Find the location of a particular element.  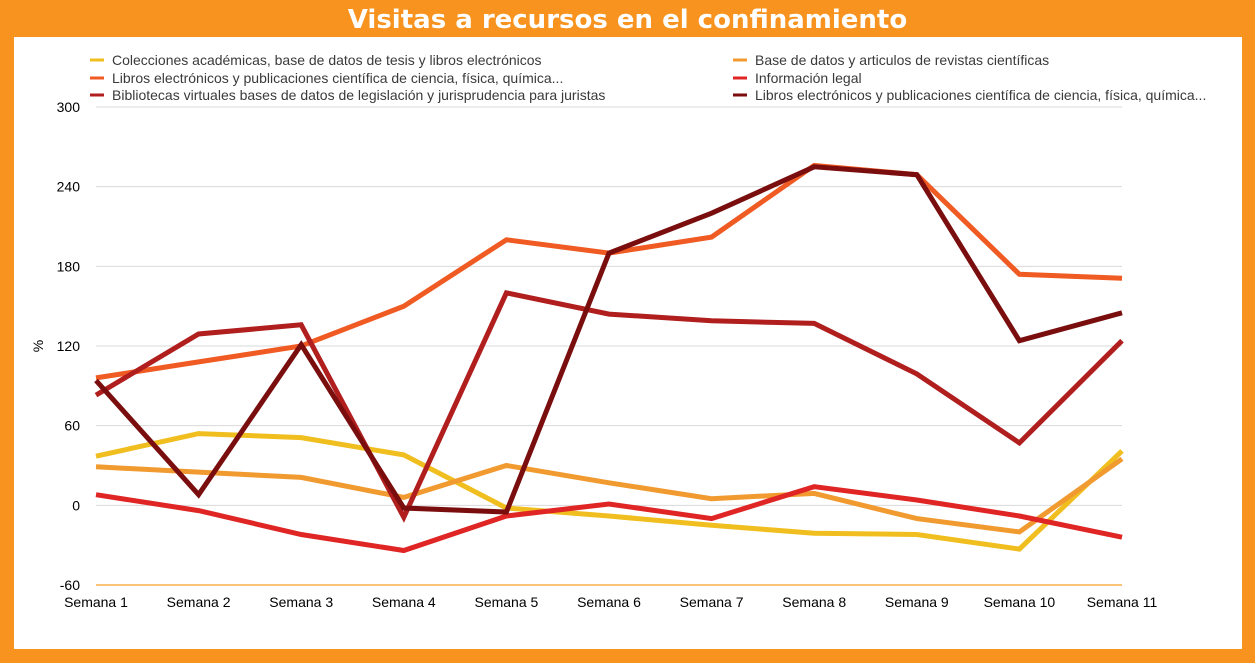

y-tick-label: 120 is located at coordinates (69, 346).